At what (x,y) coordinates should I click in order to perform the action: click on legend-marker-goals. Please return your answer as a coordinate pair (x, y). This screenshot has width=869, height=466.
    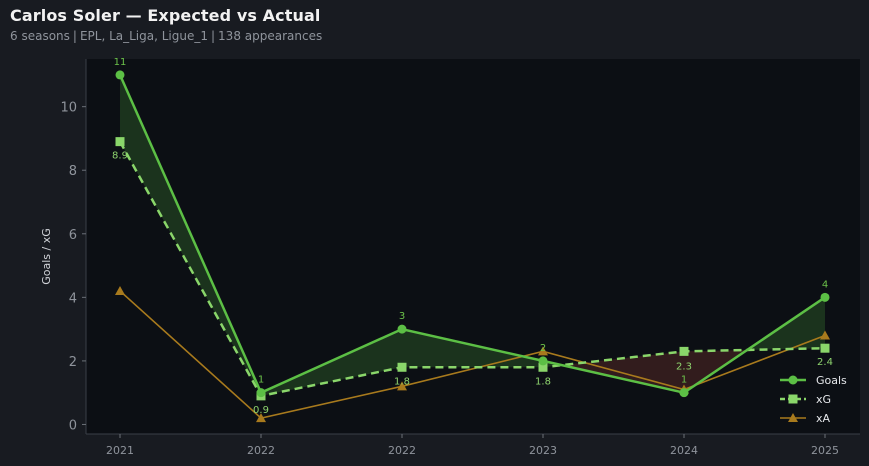
    Looking at the image, I should click on (793, 380).